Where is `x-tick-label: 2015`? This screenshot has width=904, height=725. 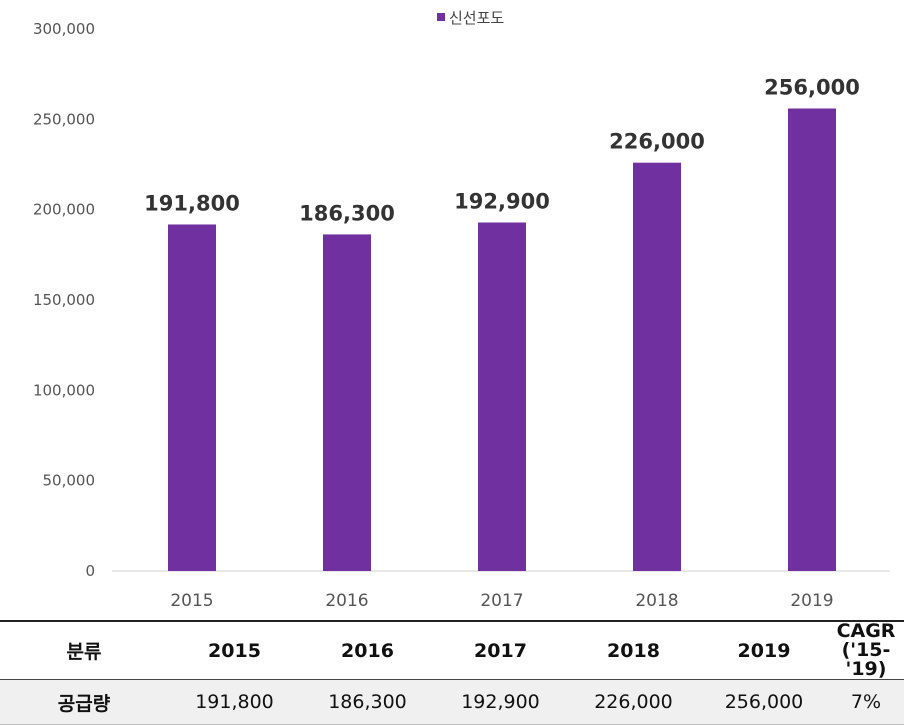 x-tick-label: 2015 is located at coordinates (191, 601).